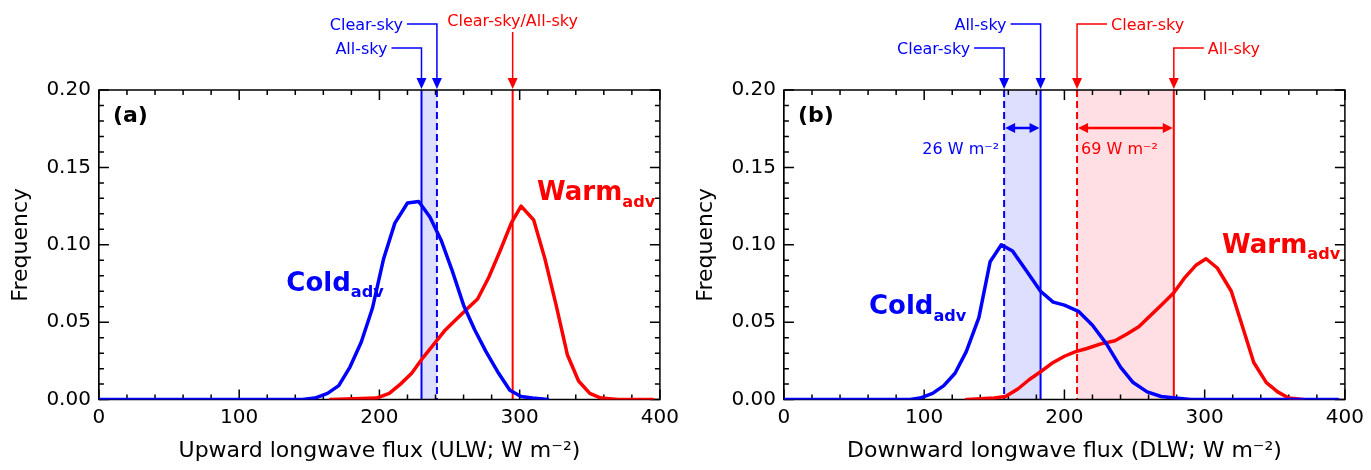 The image size is (1371, 470). Describe the element at coordinates (379, 449) in the screenshot. I see `x-axis-title: Upward longwave flux (ULW; W m⁻²)` at that location.